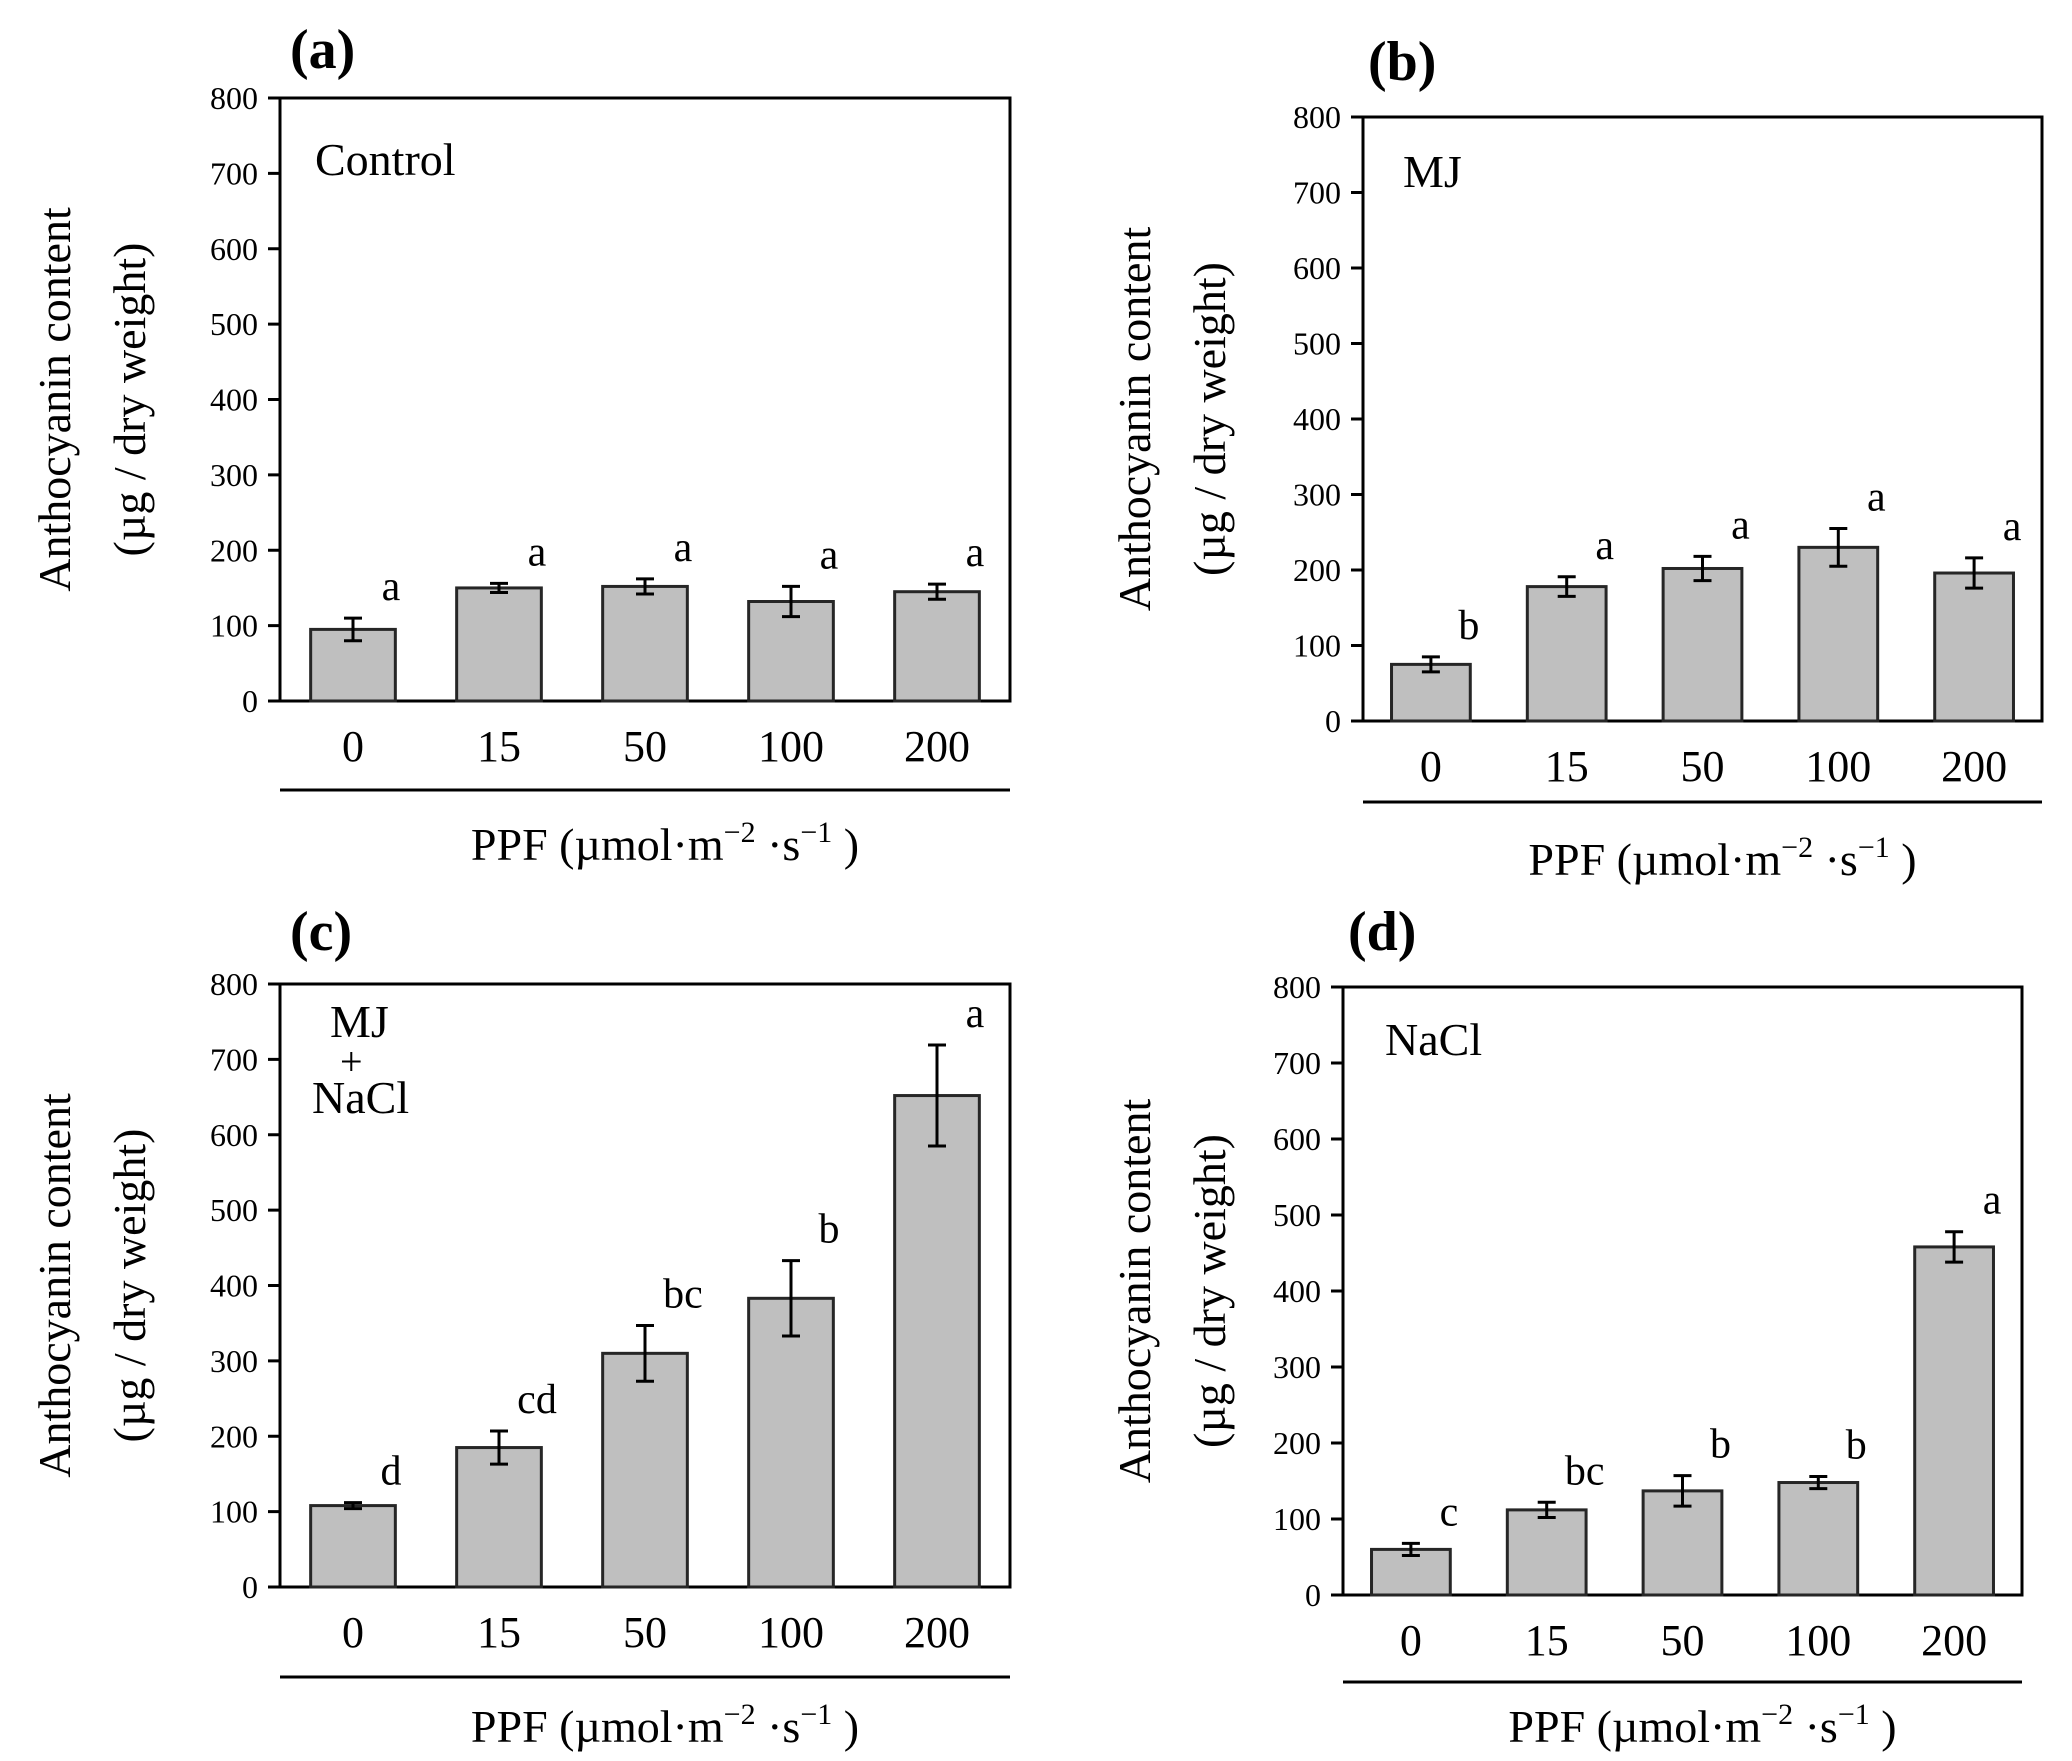 This screenshot has height=1761, width=2072. I want to click on panel-label: (b), so click(1402, 62).